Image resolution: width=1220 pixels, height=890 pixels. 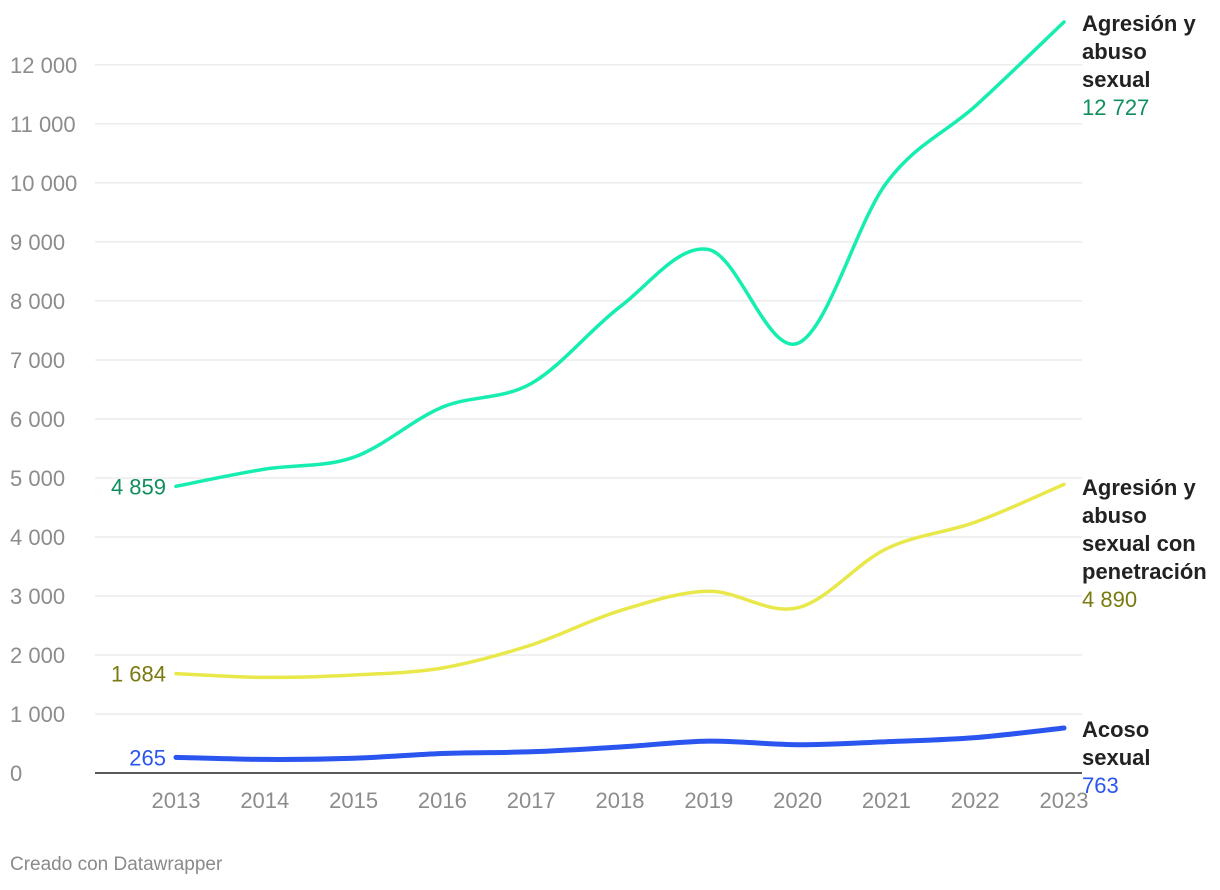 I want to click on y-tick-label: 0, so click(x=16, y=773).